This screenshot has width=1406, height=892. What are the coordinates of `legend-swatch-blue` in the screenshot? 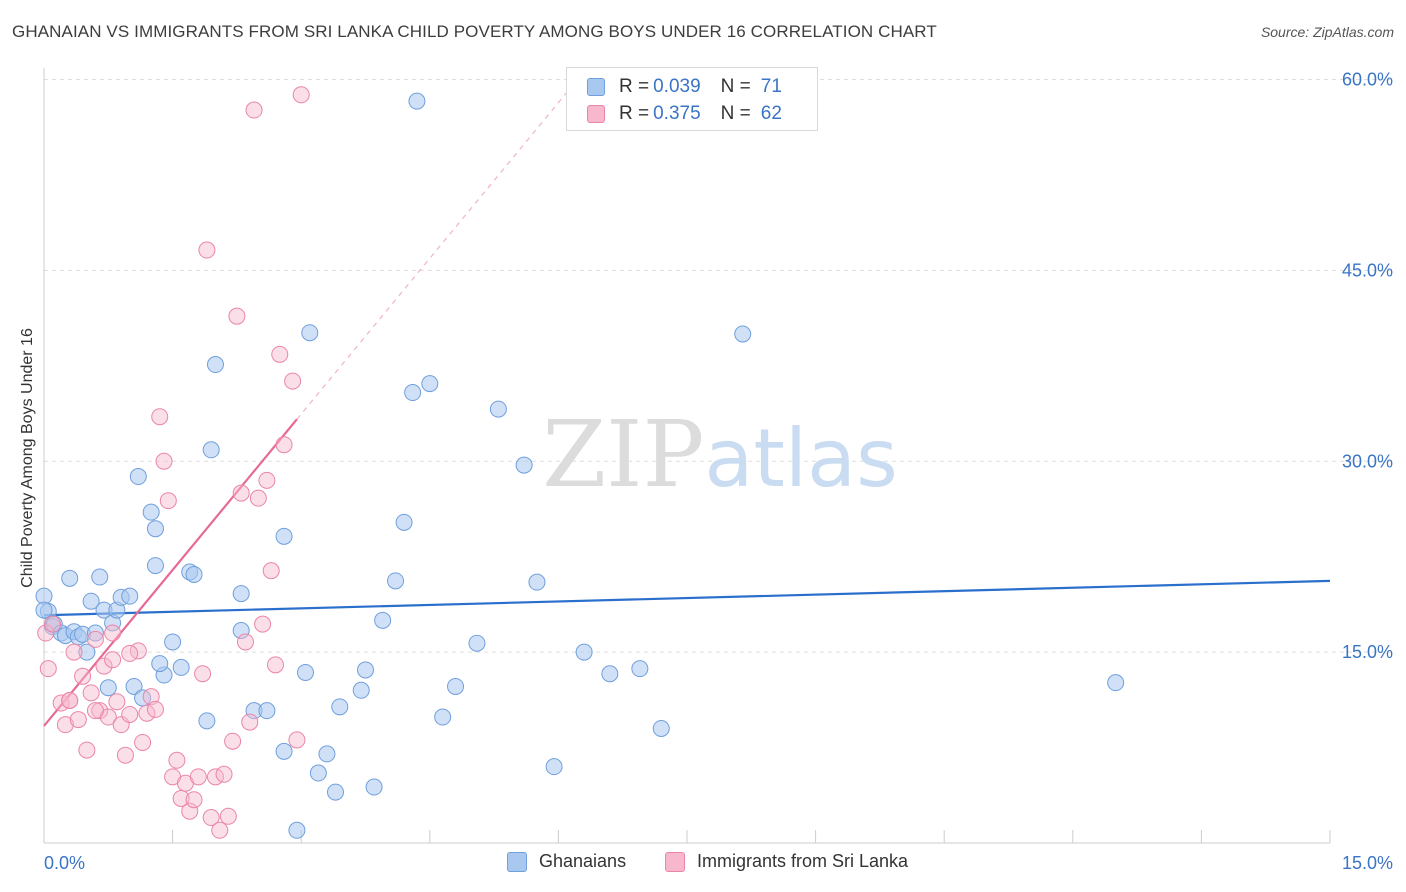 It's located at (596, 87).